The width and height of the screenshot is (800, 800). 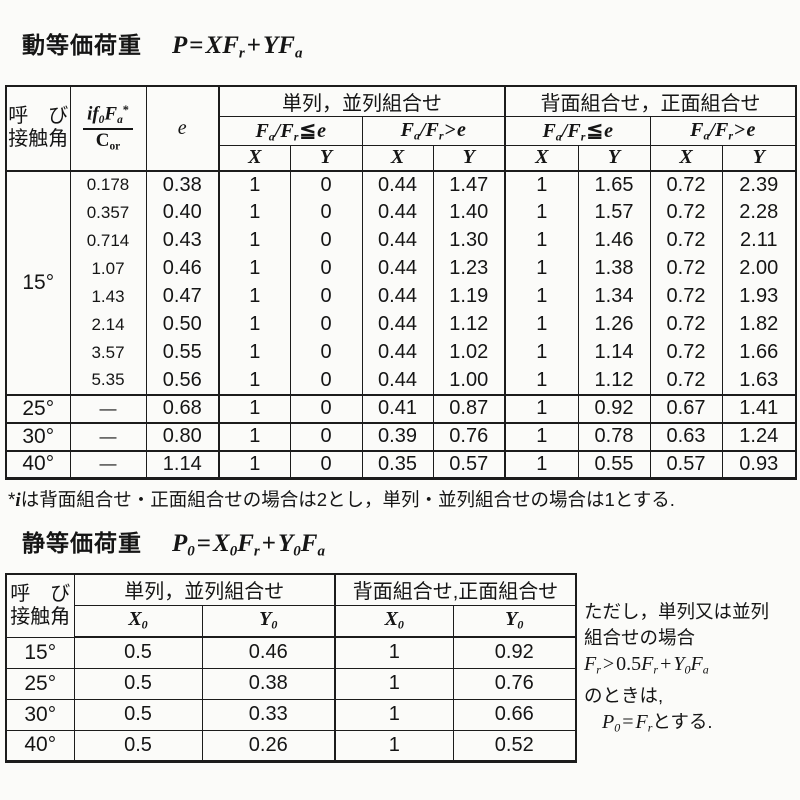 What do you see at coordinates (759, 352) in the screenshot?
I see `factor-cell: 1.66` at bounding box center [759, 352].